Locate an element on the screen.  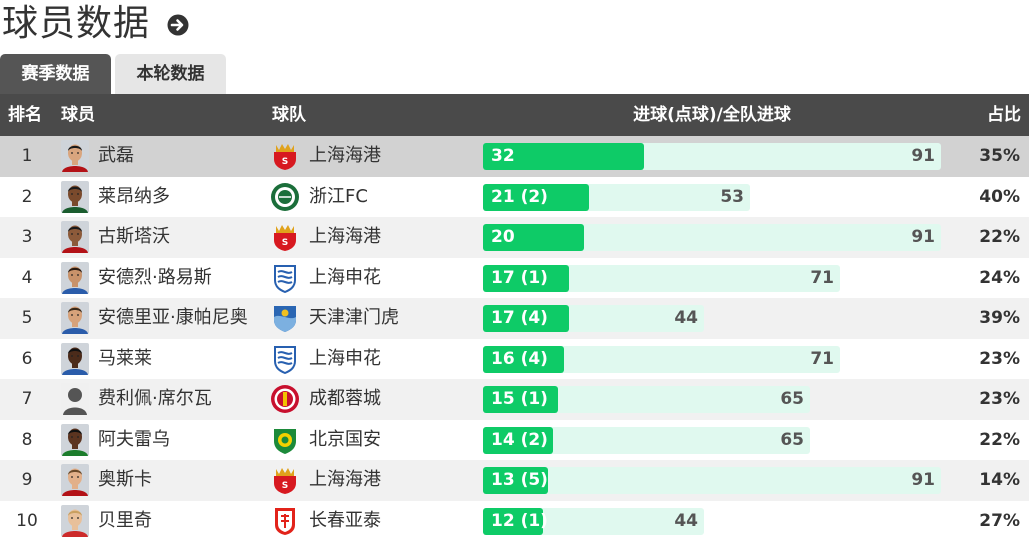
table-row: 9 奥斯卡 S 上海海港 13 (5) 91 14% is located at coordinates (514, 480).